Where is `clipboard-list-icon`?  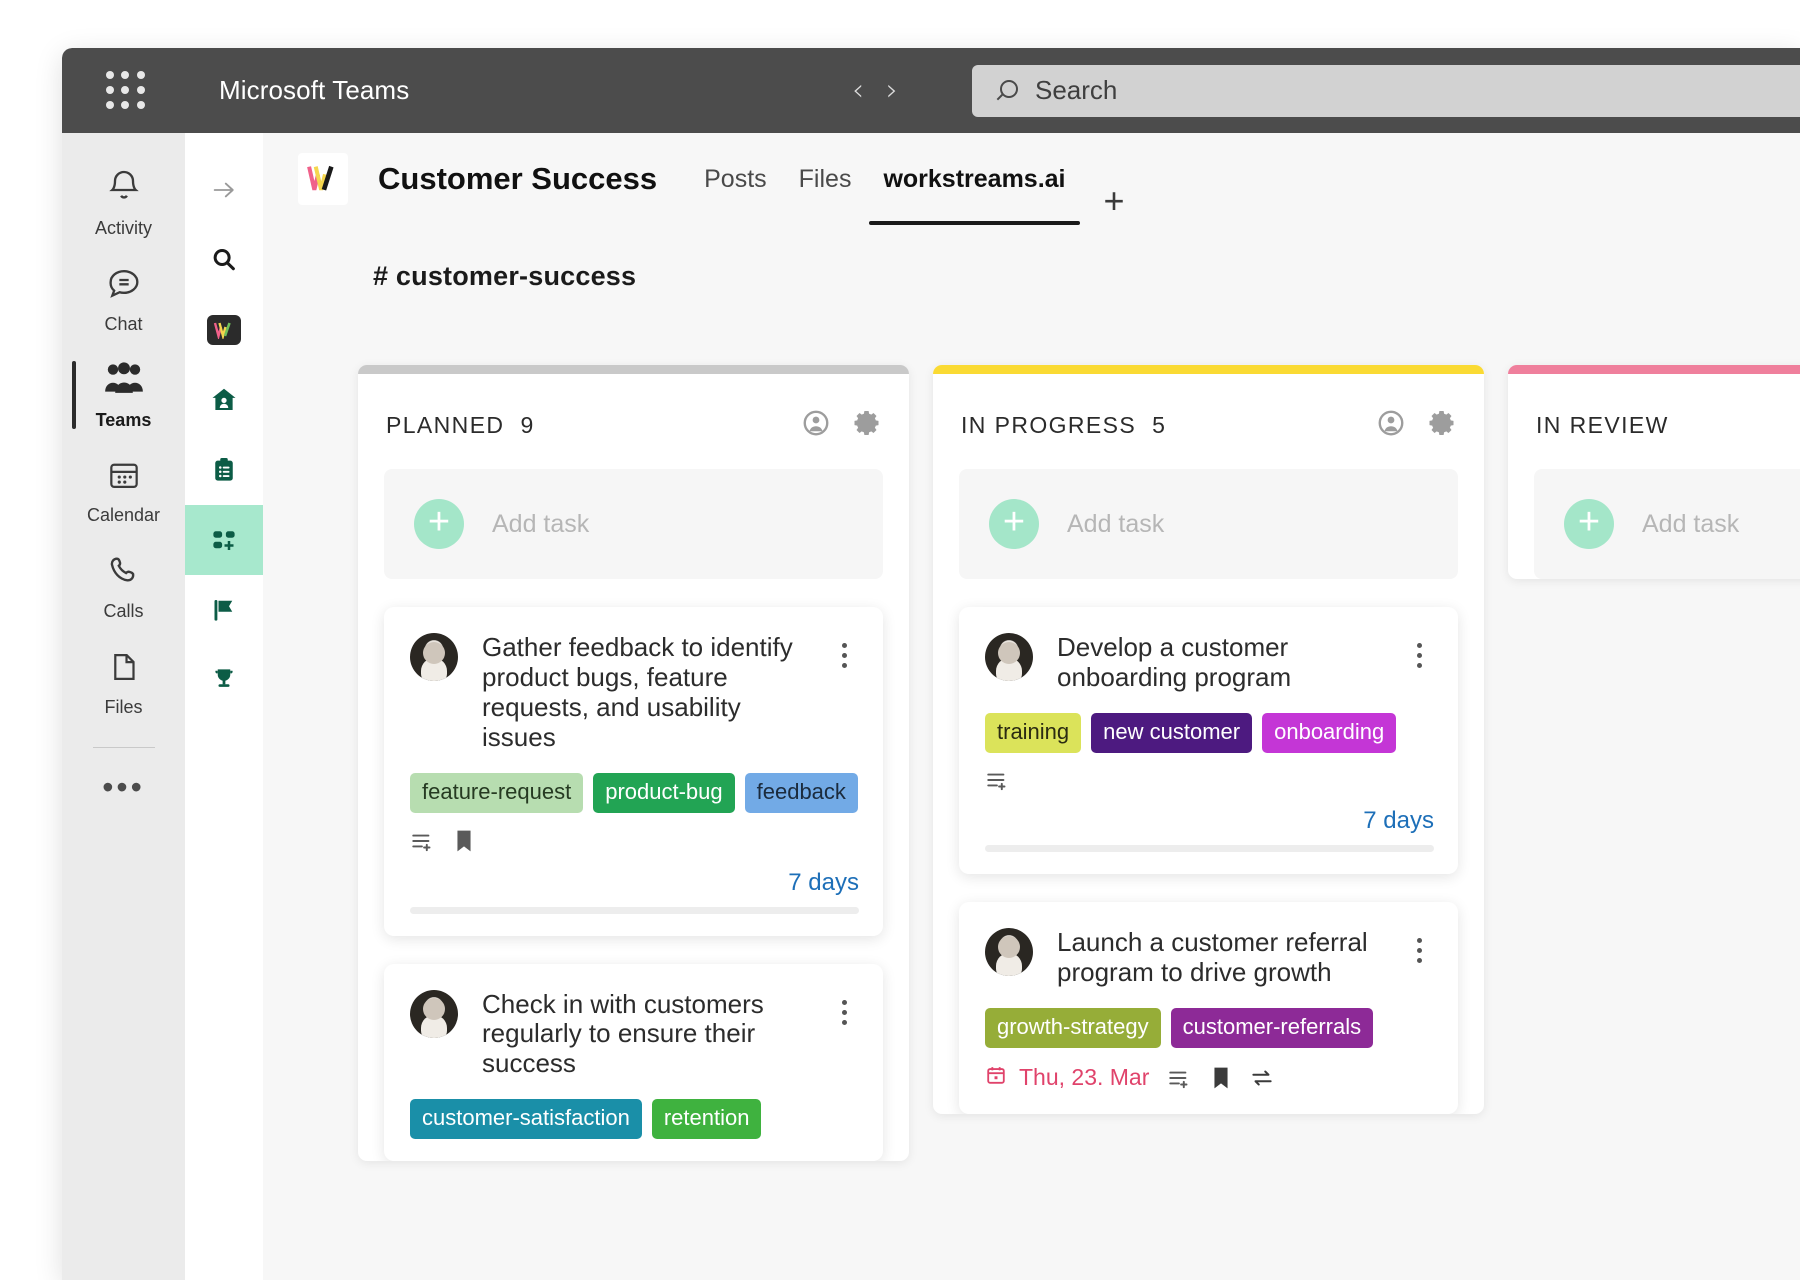 clipboard-list-icon is located at coordinates (224, 470).